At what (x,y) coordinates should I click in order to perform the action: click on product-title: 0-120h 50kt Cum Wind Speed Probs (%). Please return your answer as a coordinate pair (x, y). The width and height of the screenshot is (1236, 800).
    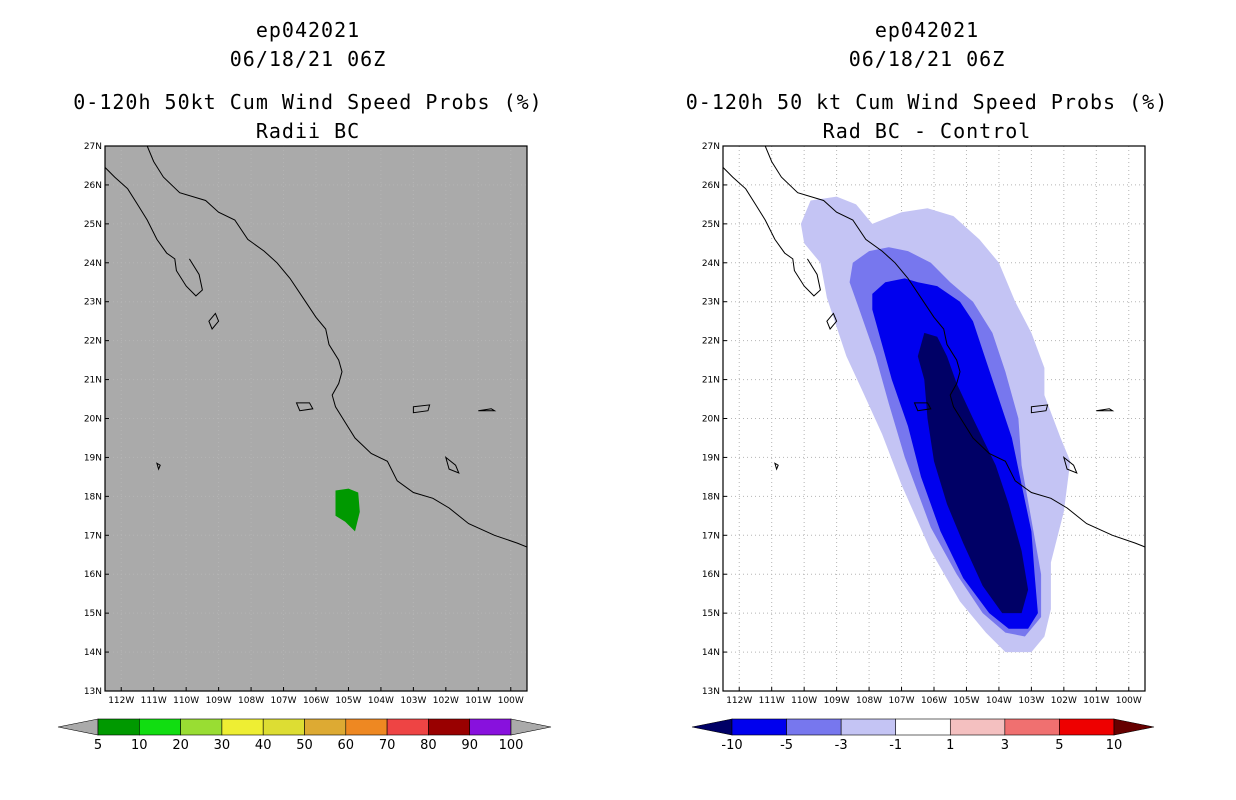
    Looking at the image, I should click on (308, 102).